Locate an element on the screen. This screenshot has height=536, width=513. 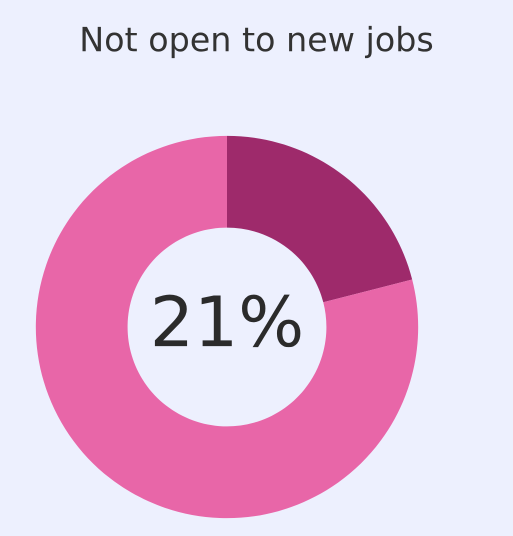
chart-title: Not open to new jobs is located at coordinates (257, 42).